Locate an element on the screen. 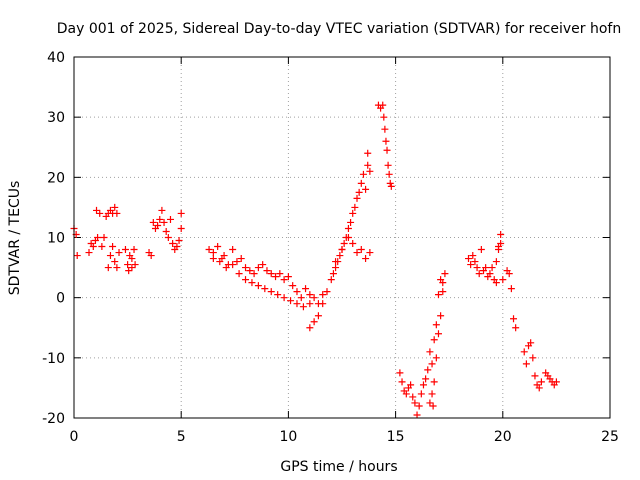  y-tick-label: -20 is located at coordinates (53, 419).